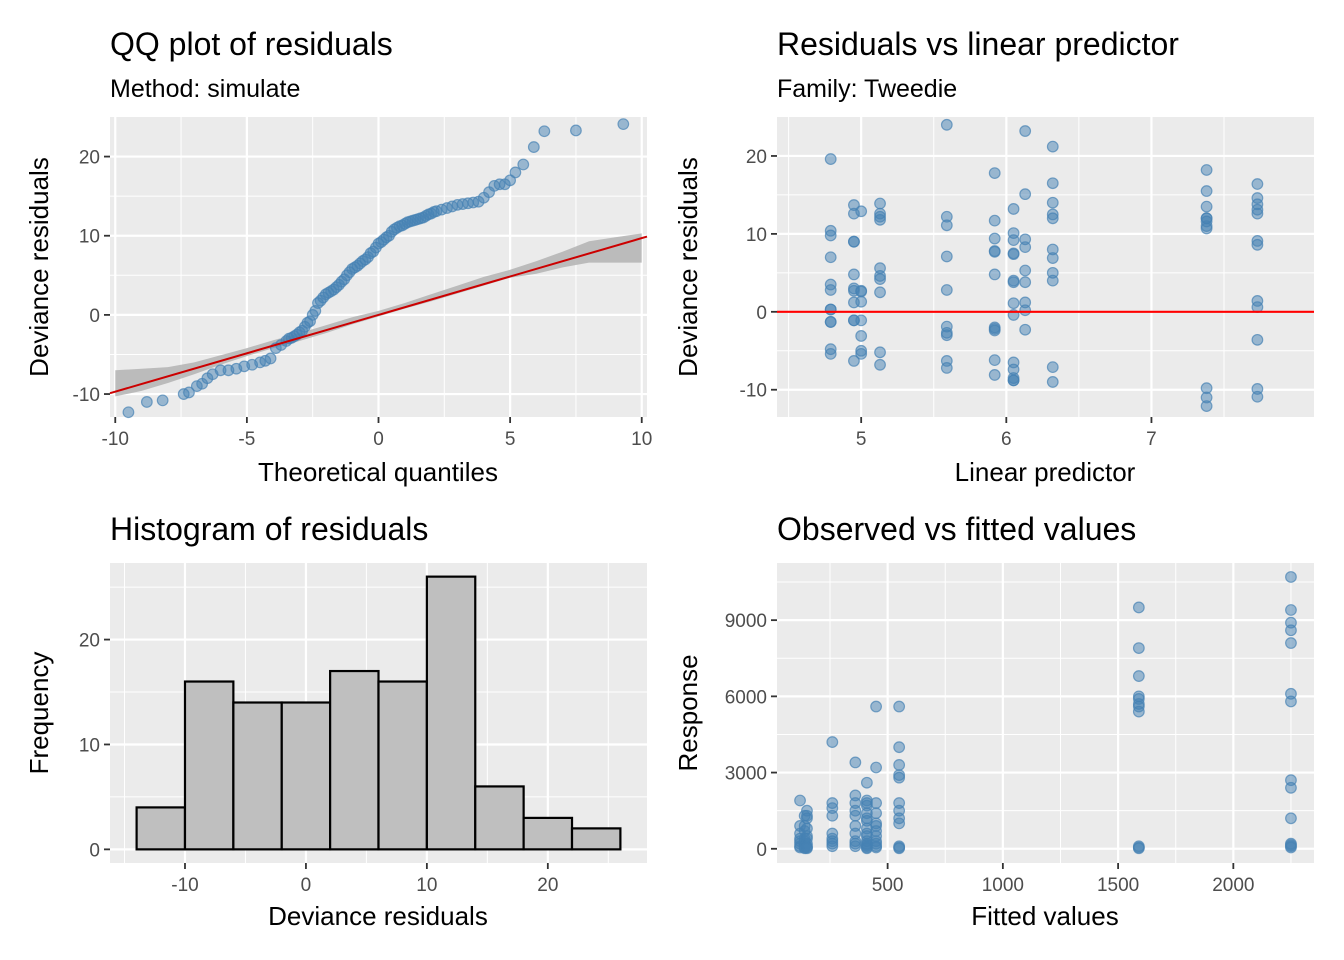  What do you see at coordinates (1045, 713) in the screenshot?
I see `ovf-points` at bounding box center [1045, 713].